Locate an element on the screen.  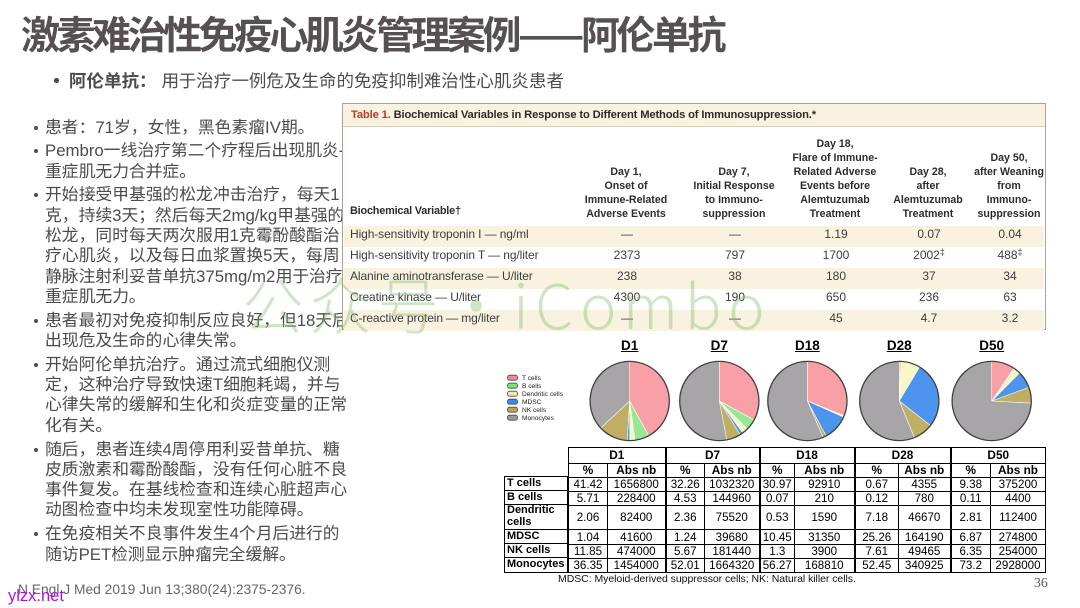
svg-text: MDSC is located at coordinates (532, 402).